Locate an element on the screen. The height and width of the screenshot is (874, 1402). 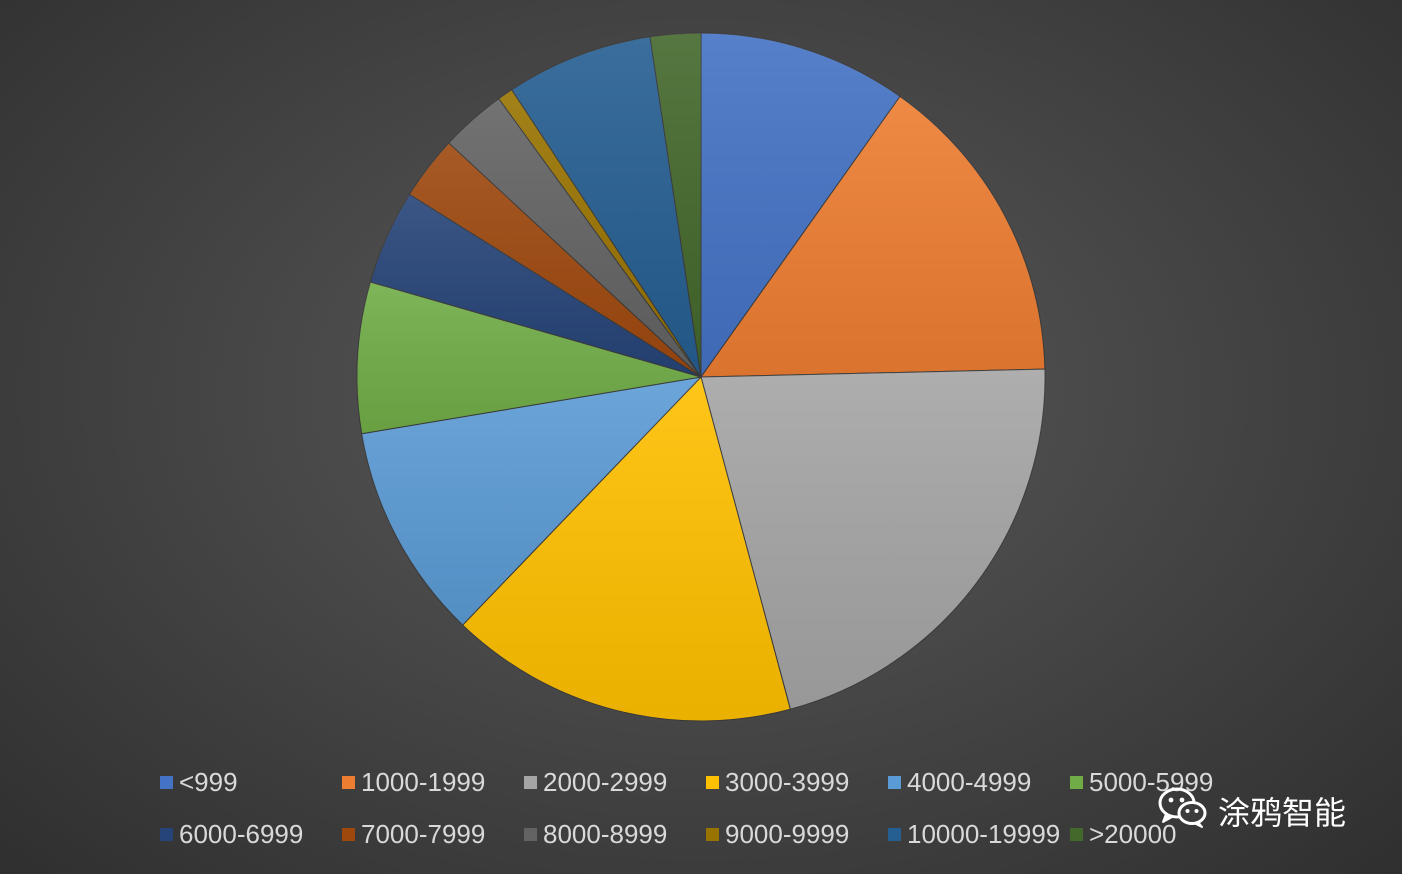
legend-label: 4000-4999 is located at coordinates (969, 781).